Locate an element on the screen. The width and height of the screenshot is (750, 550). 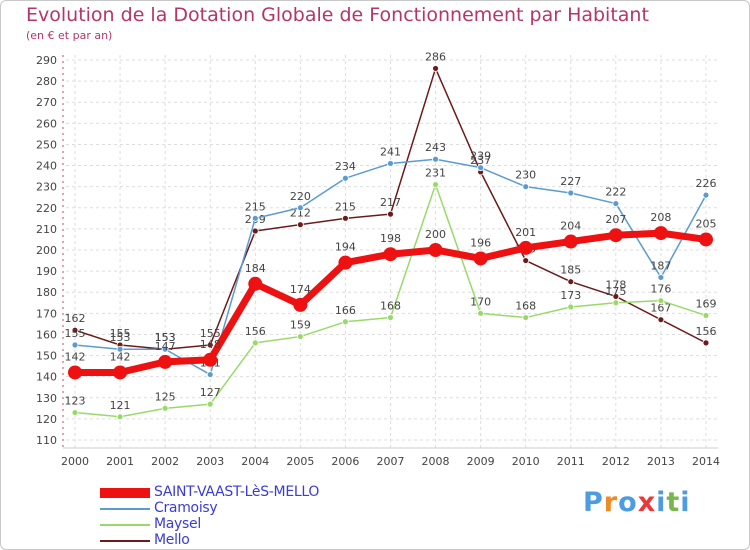
data-label: 175 is located at coordinates (615, 291).